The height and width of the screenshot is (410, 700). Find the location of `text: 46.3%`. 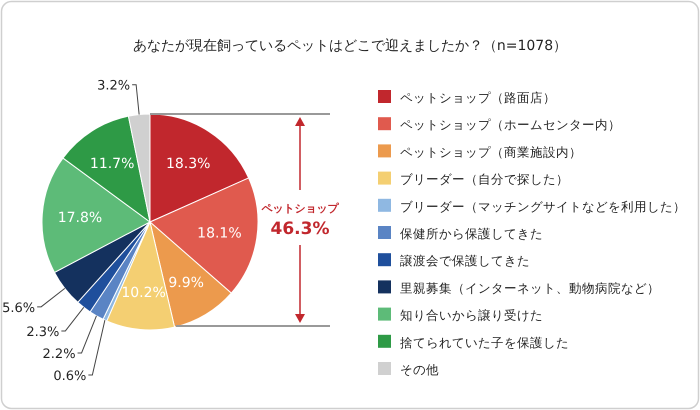

text: 46.3% is located at coordinates (300, 229).